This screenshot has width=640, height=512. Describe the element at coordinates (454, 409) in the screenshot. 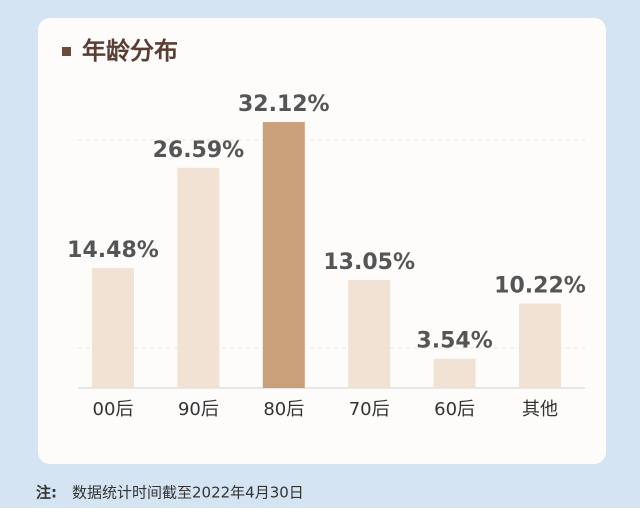

I see `x-tick-label: 60后` at that location.